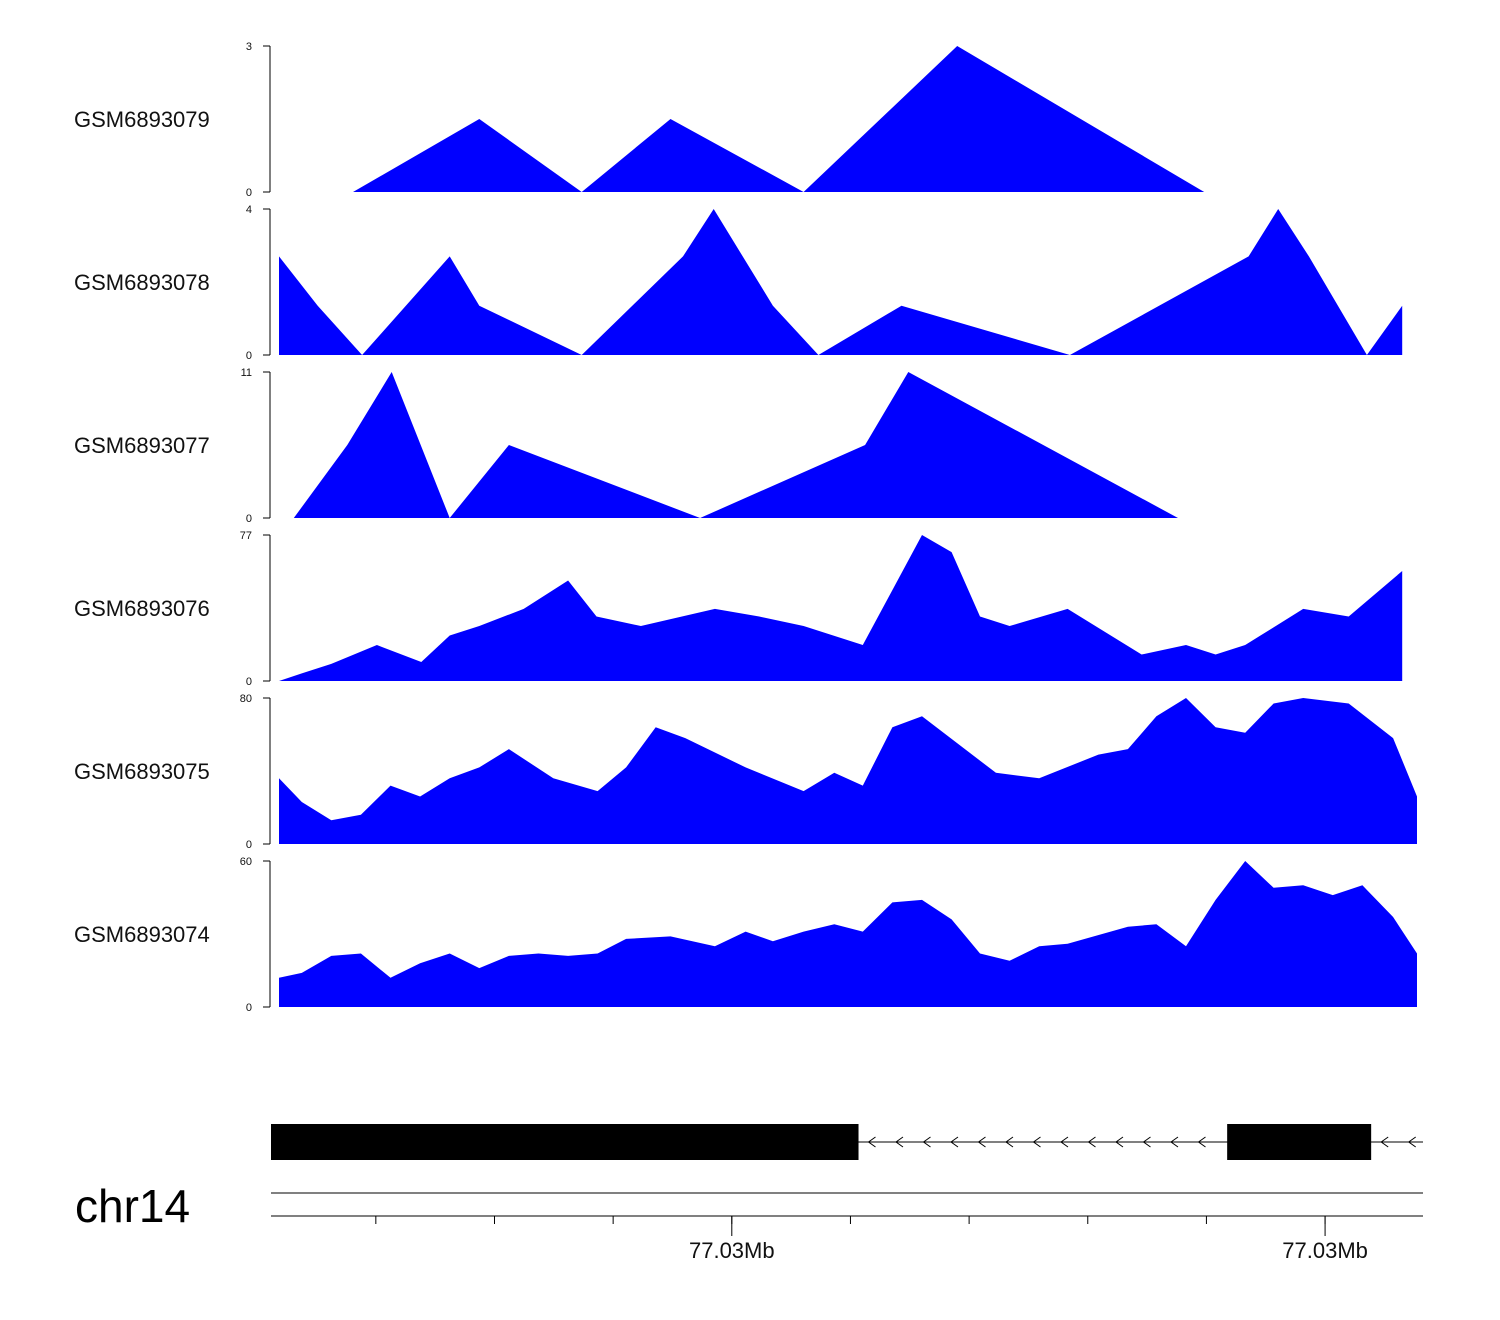 This screenshot has height=1320, width=1500. I want to click on y-axis-max-label: 77, so click(246, 536).